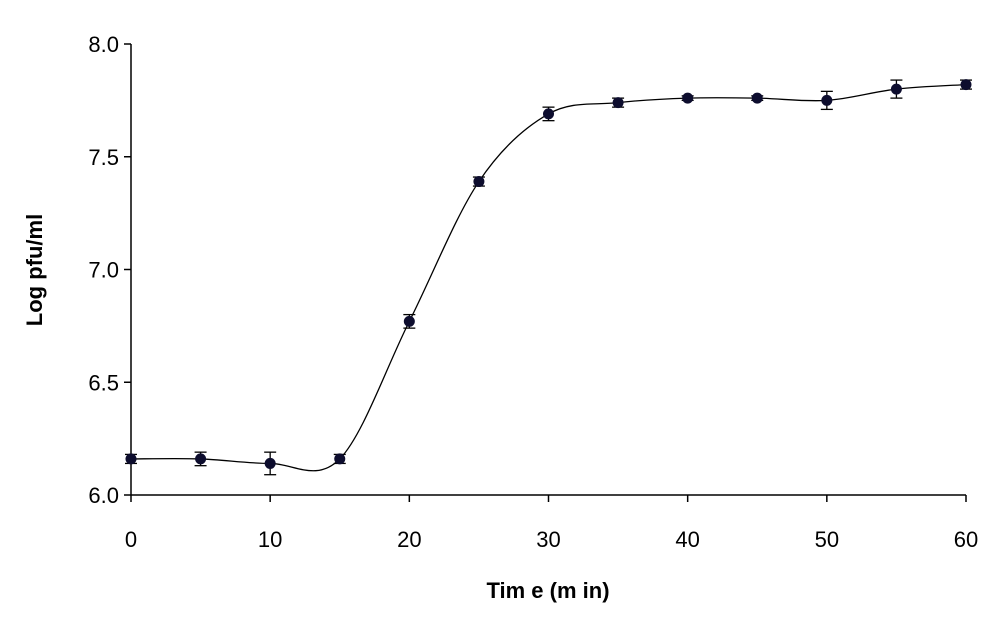  What do you see at coordinates (687, 539) in the screenshot?
I see `x-tick-label: 40` at bounding box center [687, 539].